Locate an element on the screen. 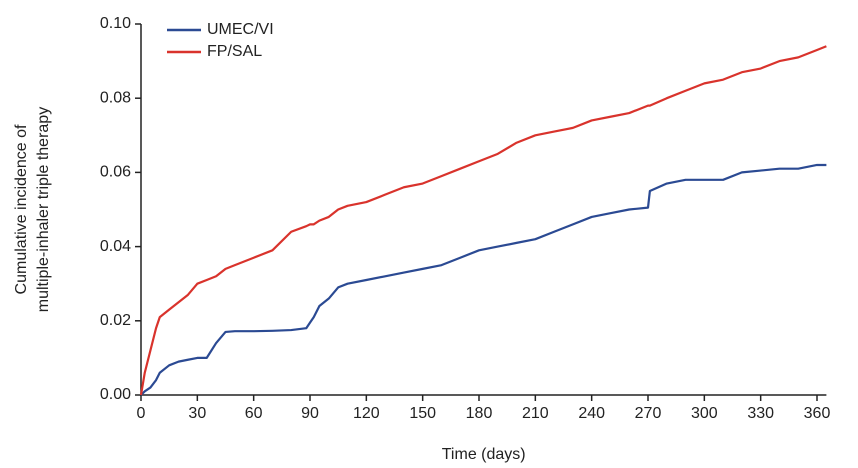  y-tick-label: 0.06 is located at coordinates (115, 172).